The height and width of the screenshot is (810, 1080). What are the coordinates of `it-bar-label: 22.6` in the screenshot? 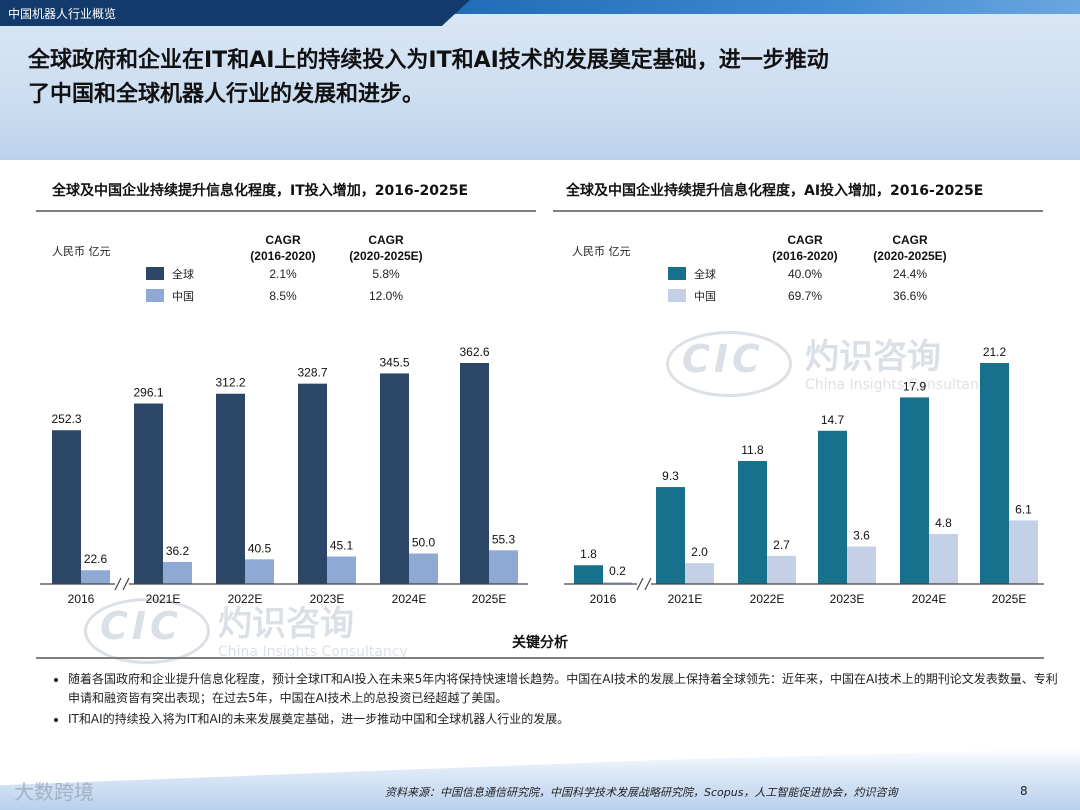 It's located at (96, 559).